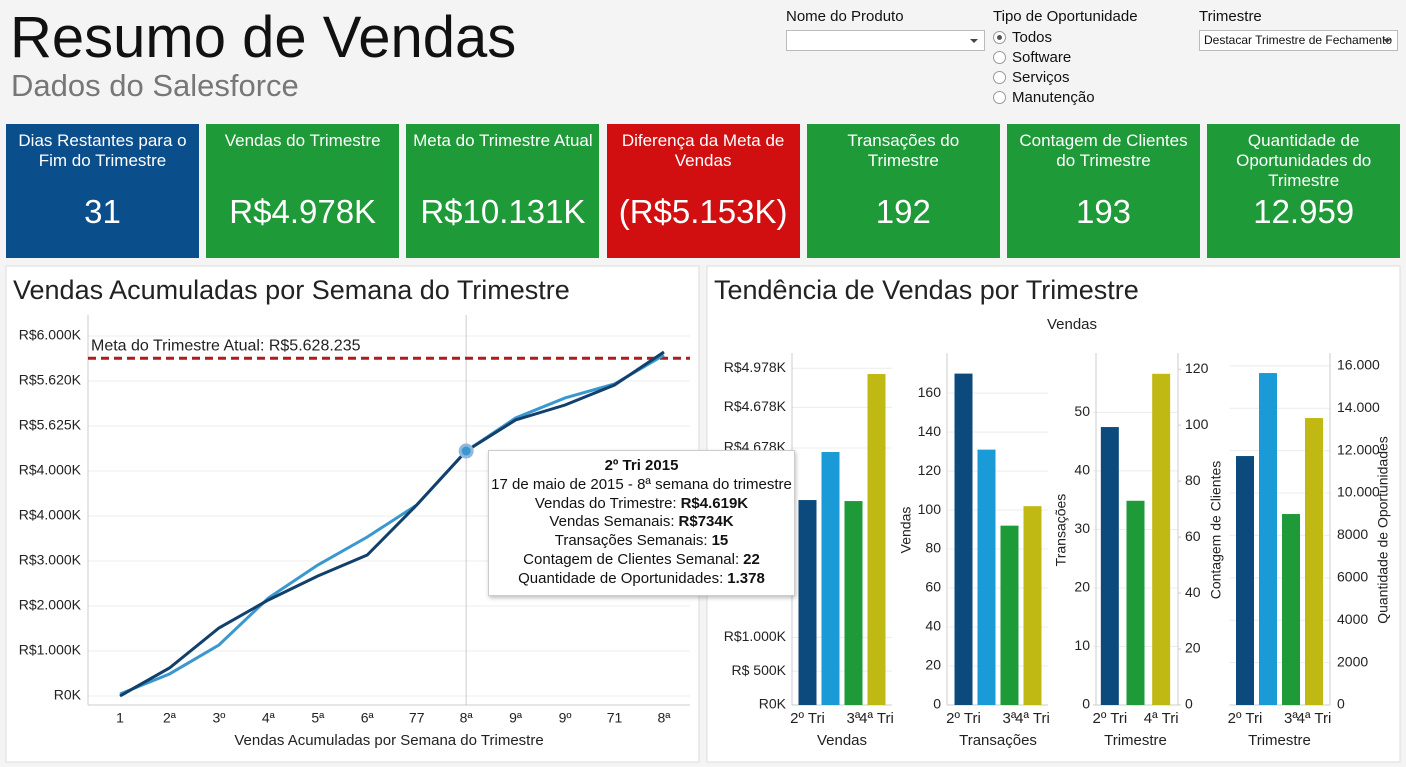  Describe the element at coordinates (1189, 704) in the screenshot. I see `y2-tick-label: 0` at that location.